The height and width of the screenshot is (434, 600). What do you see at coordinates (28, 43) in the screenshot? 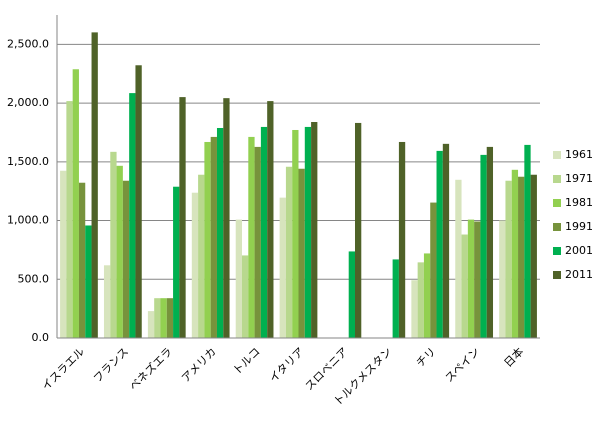
I see `y-tick-label: 2,500.0` at bounding box center [28, 43].